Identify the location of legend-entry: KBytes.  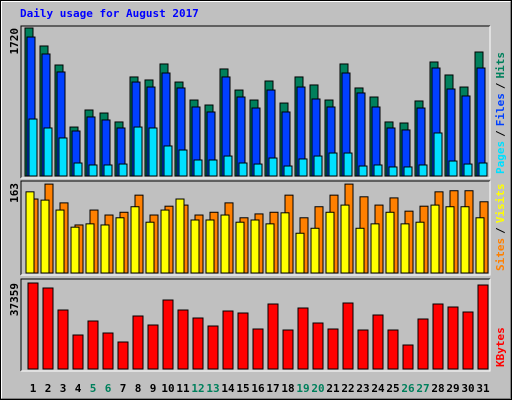
(500, 347).